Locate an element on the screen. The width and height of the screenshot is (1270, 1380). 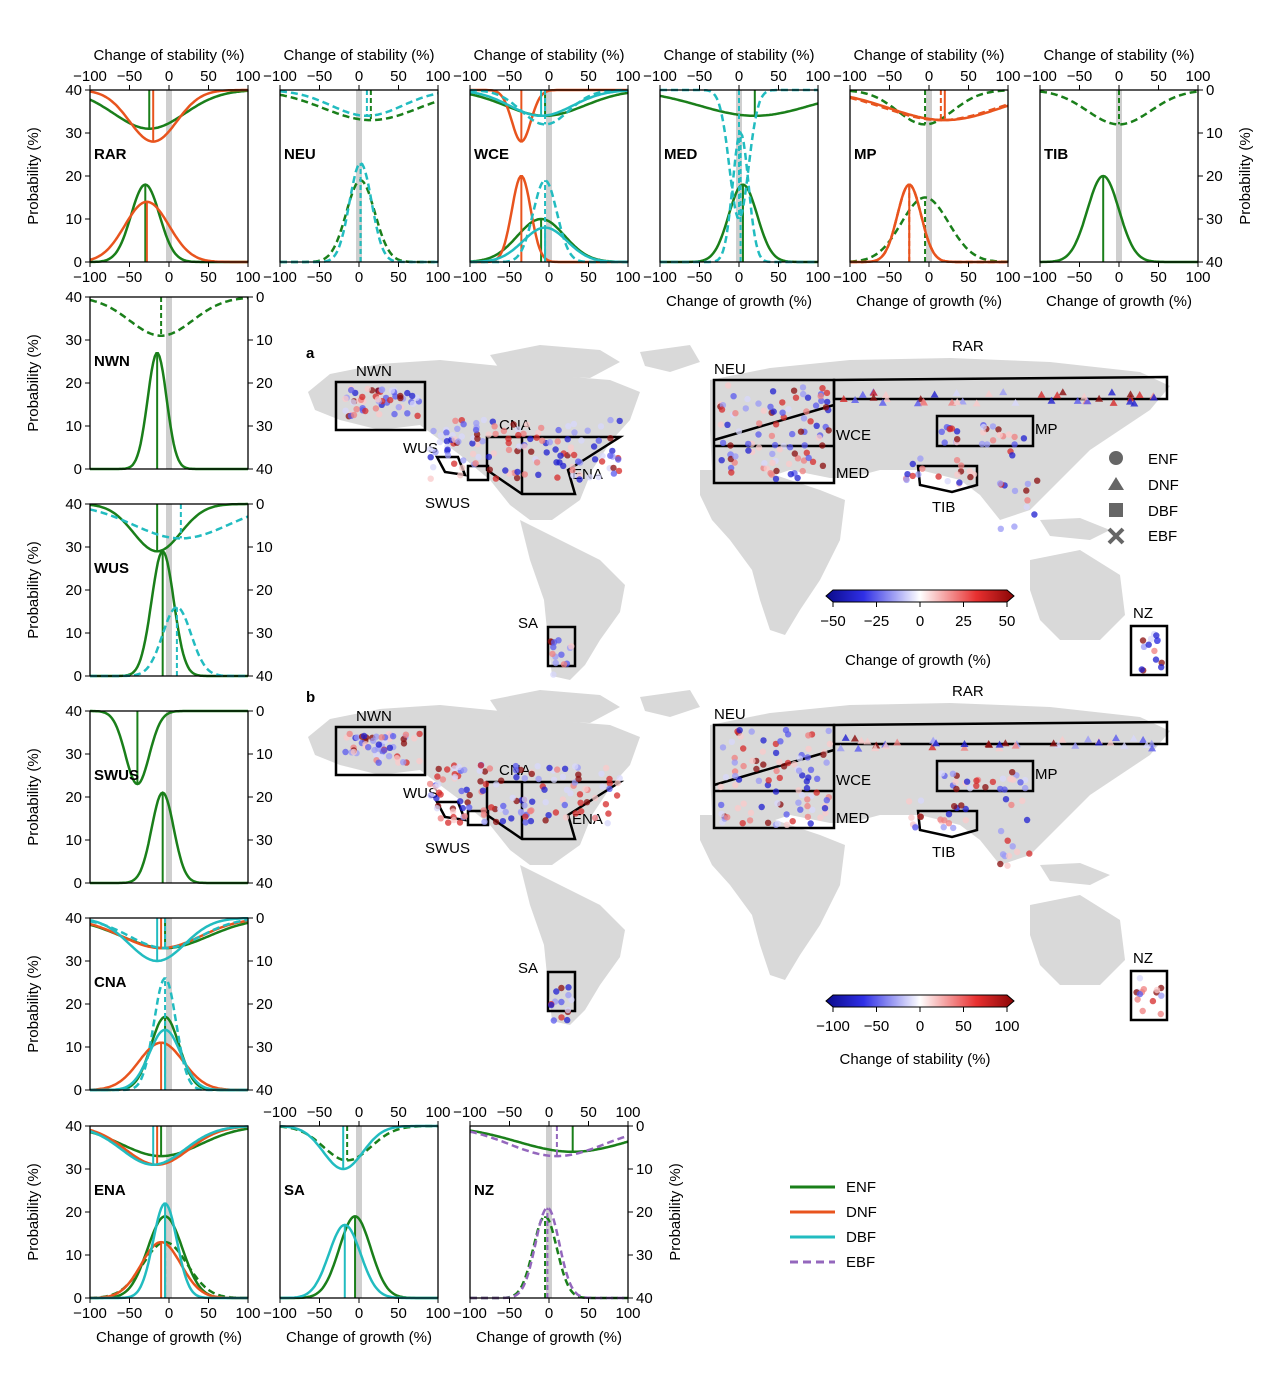
site-markers-b is located at coordinates (753, 875).